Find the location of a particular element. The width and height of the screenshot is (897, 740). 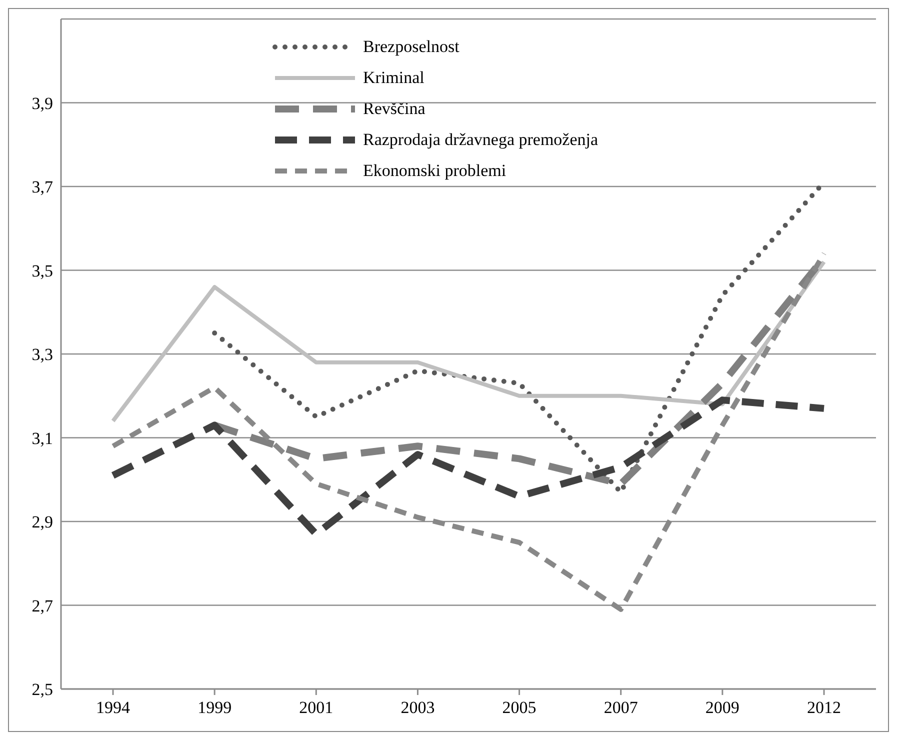

y-tick-label: 3,7 is located at coordinates (43, 187).